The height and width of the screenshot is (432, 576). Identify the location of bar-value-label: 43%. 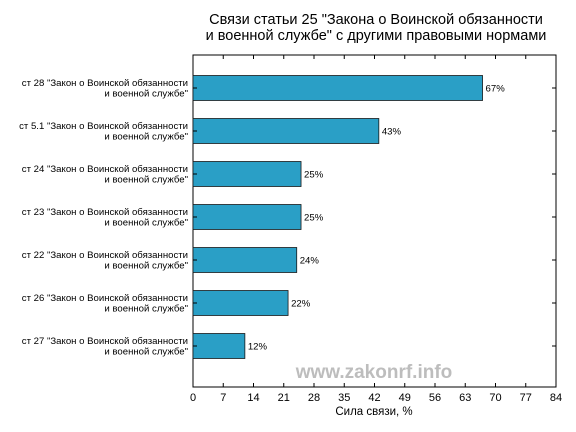
(392, 132).